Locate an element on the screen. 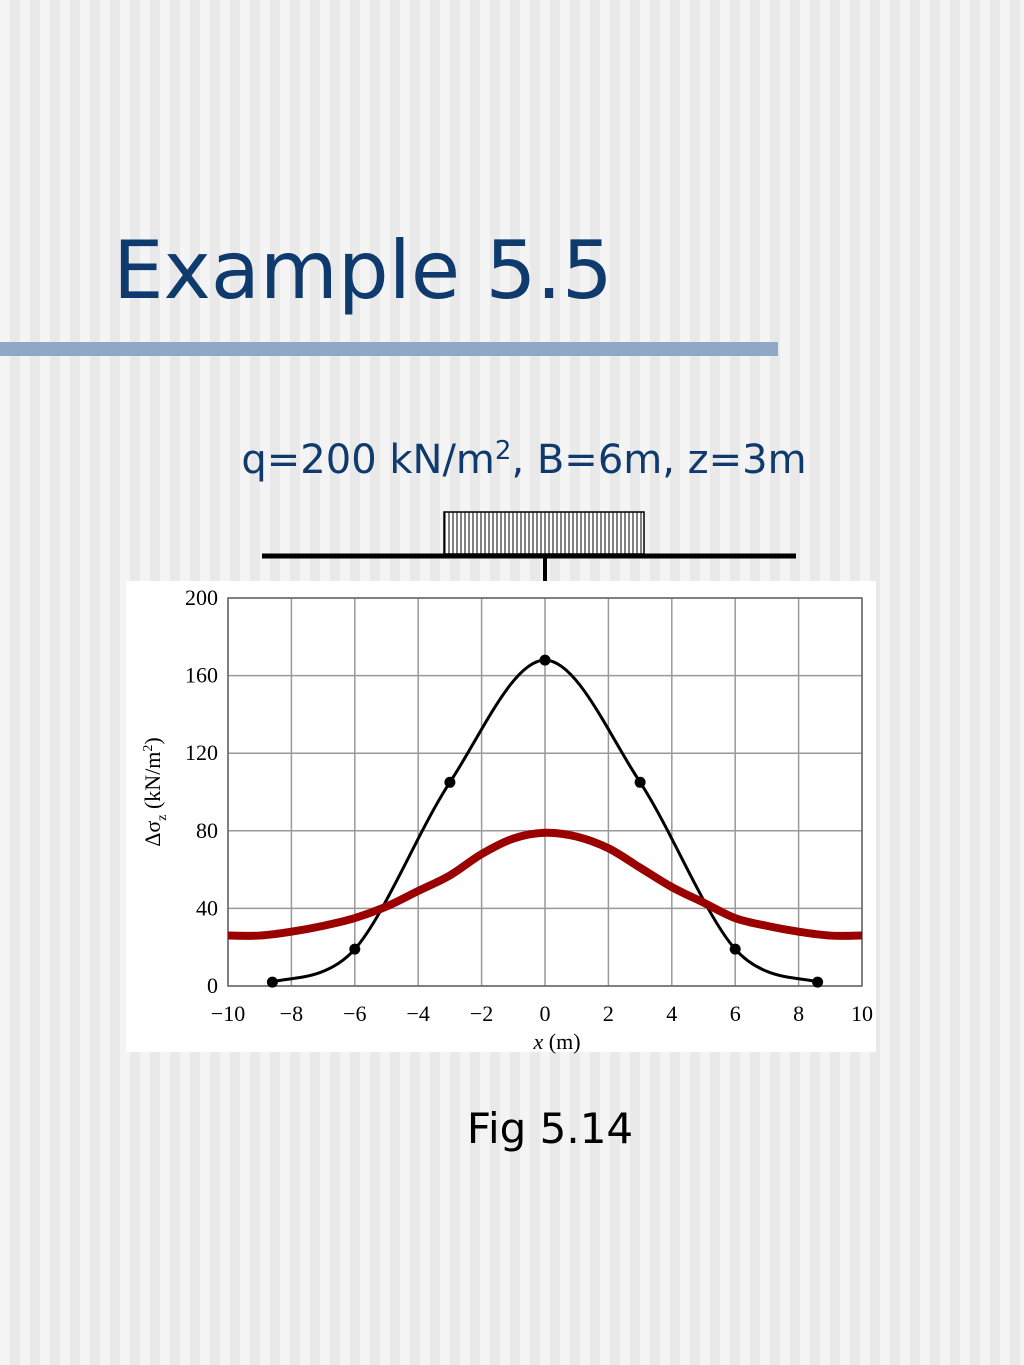  load-block is located at coordinates (544, 533).